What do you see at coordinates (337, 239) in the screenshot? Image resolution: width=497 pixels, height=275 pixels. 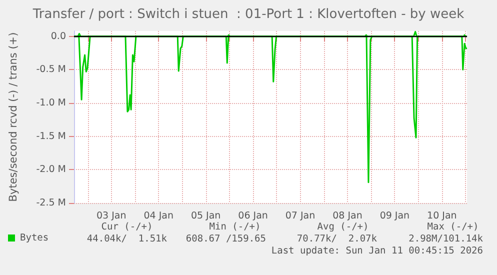 I see `text: 70.77k/ 2.07k` at bounding box center [337, 239].